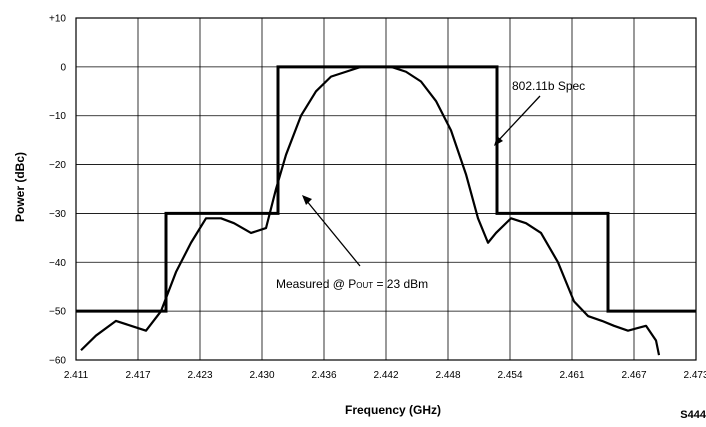 This screenshot has height=427, width=706. Describe the element at coordinates (199, 375) in the screenshot. I see `x-tick-label: 2.423` at that location.